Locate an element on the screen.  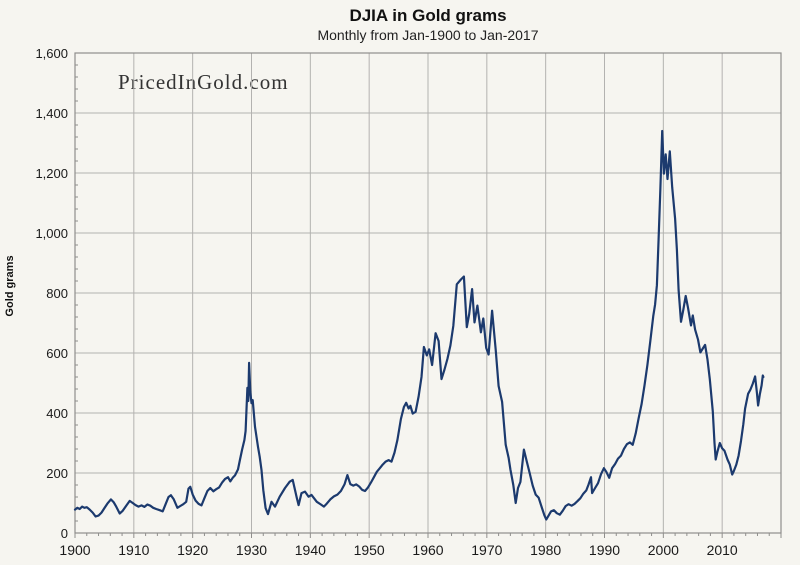
y-tick-label: 1,600 is located at coordinates (51, 53).